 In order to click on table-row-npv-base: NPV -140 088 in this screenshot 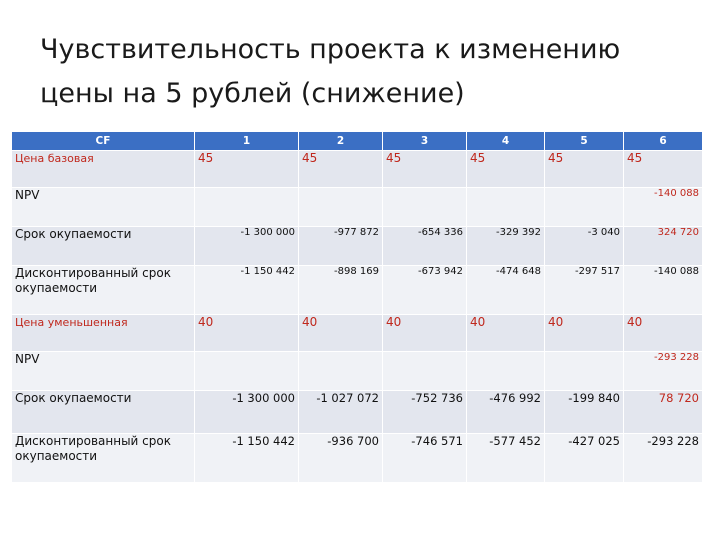, I will do `click(357, 207)`.